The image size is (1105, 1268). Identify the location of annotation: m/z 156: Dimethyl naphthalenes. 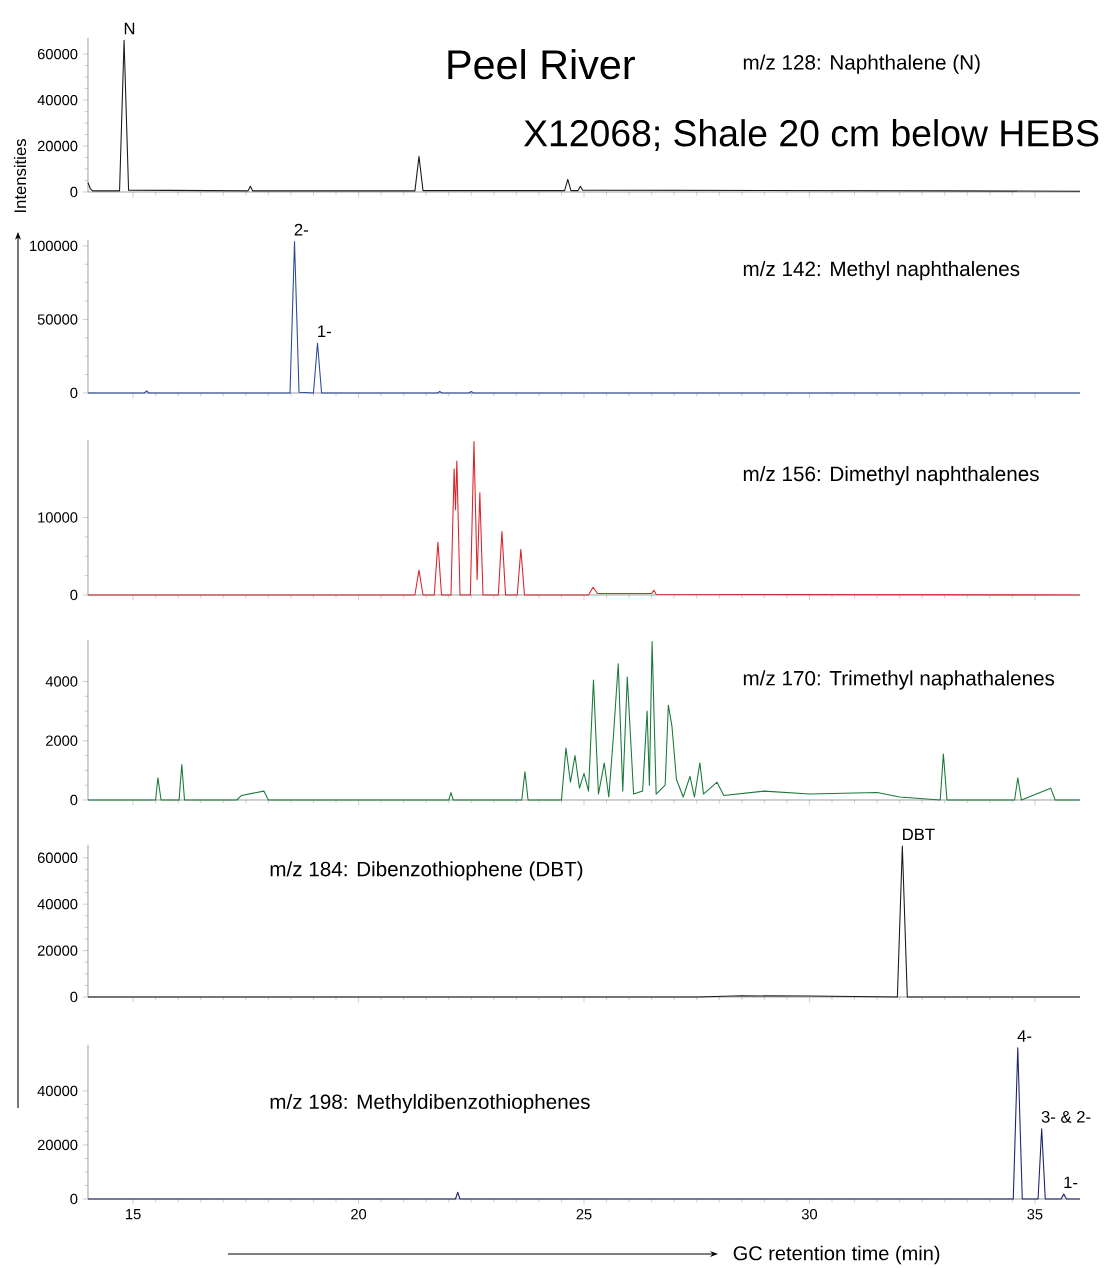
(891, 476).